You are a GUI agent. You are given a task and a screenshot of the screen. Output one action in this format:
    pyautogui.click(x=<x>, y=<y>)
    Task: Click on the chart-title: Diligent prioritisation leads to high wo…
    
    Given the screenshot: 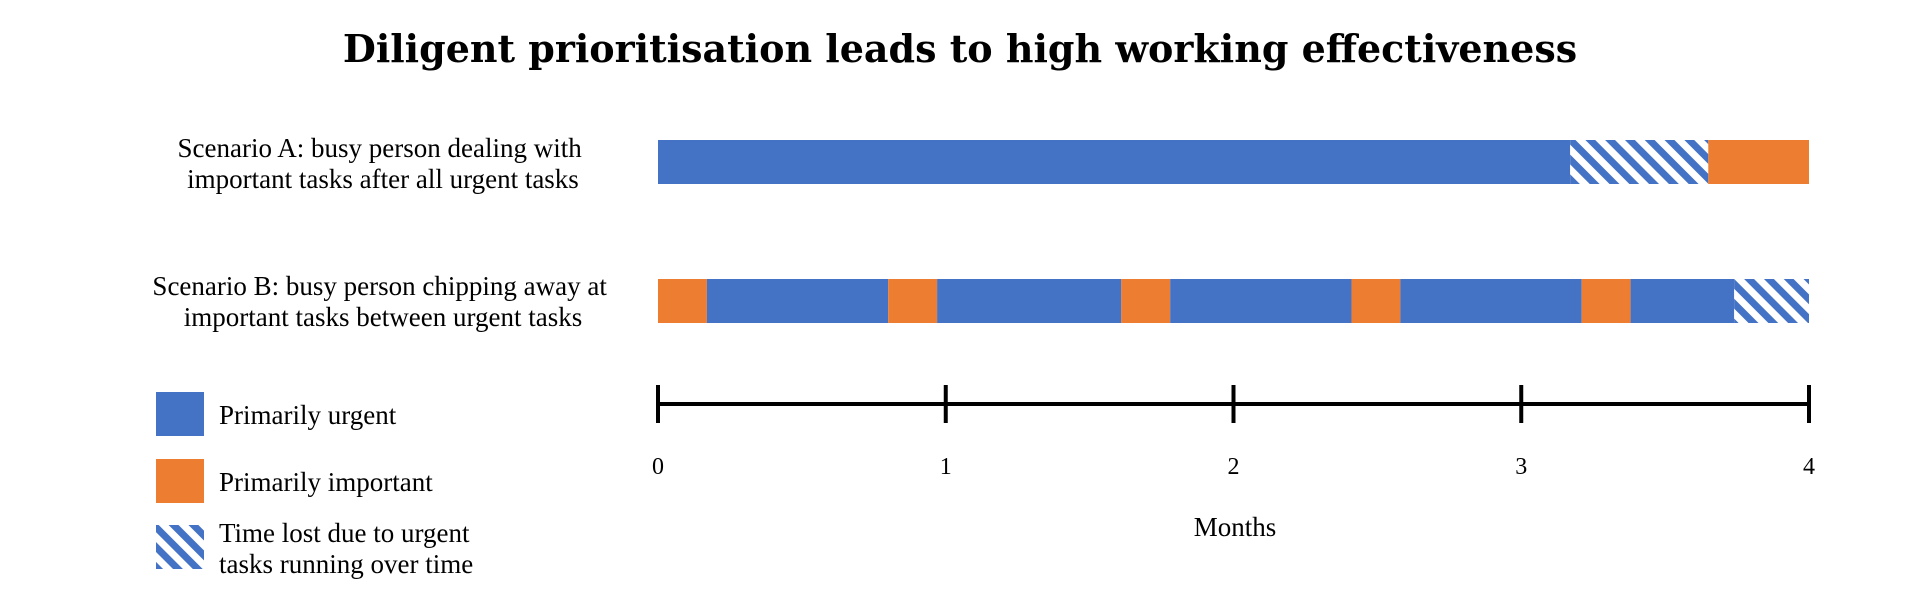 What is the action you would take?
    pyautogui.click(x=960, y=48)
    